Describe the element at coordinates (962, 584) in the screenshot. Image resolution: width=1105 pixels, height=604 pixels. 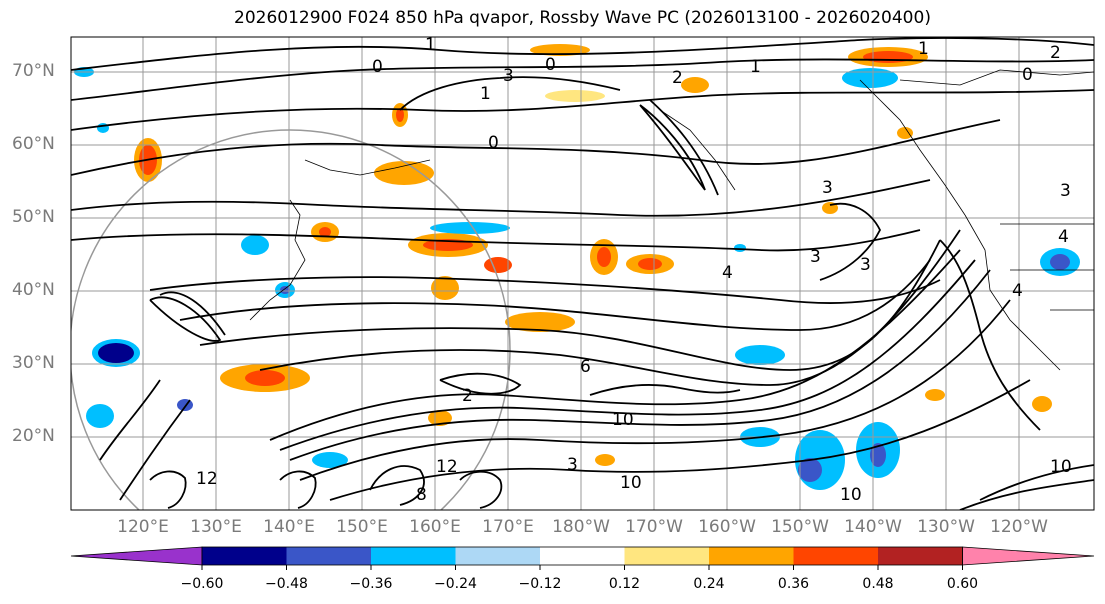
I see `colorbar-tick-label: 0.60` at that location.